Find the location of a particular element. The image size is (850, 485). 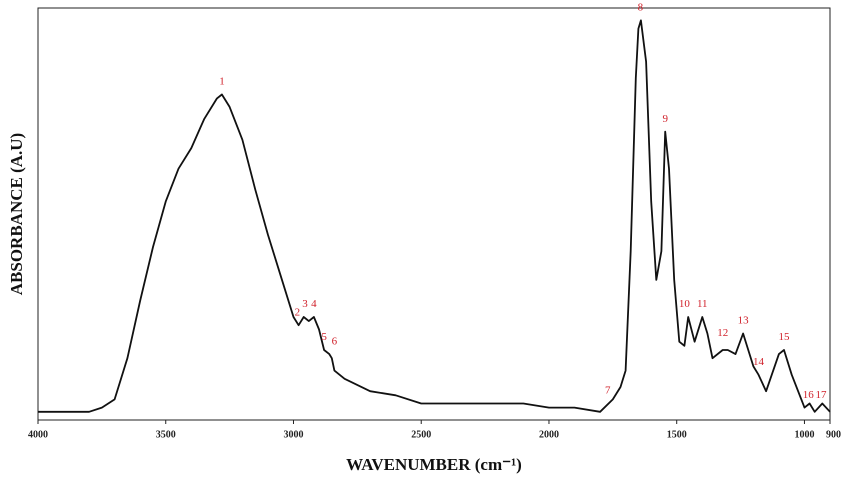

x-tick-label: 4000 is located at coordinates (38, 434).